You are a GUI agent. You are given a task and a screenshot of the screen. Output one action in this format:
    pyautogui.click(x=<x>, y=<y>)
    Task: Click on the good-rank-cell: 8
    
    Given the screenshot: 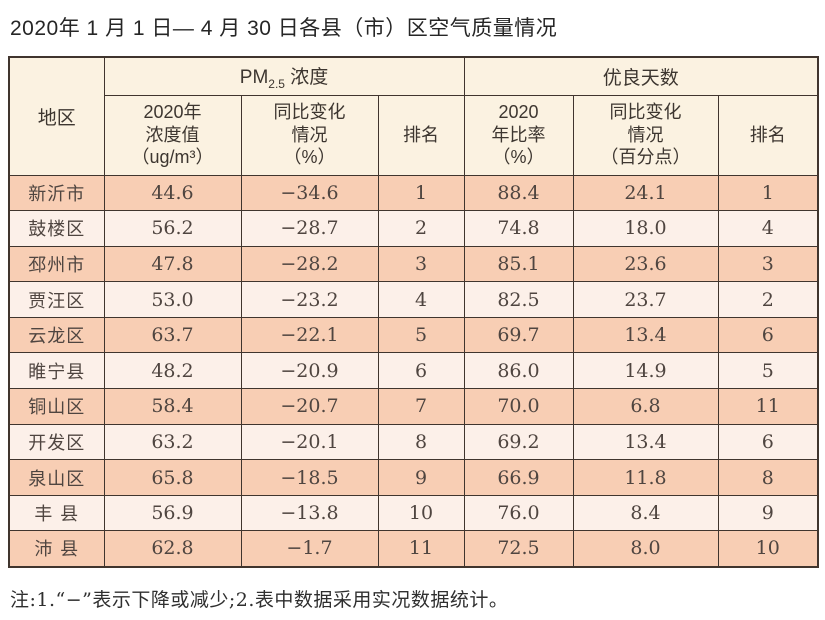 What is the action you would take?
    pyautogui.click(x=768, y=477)
    